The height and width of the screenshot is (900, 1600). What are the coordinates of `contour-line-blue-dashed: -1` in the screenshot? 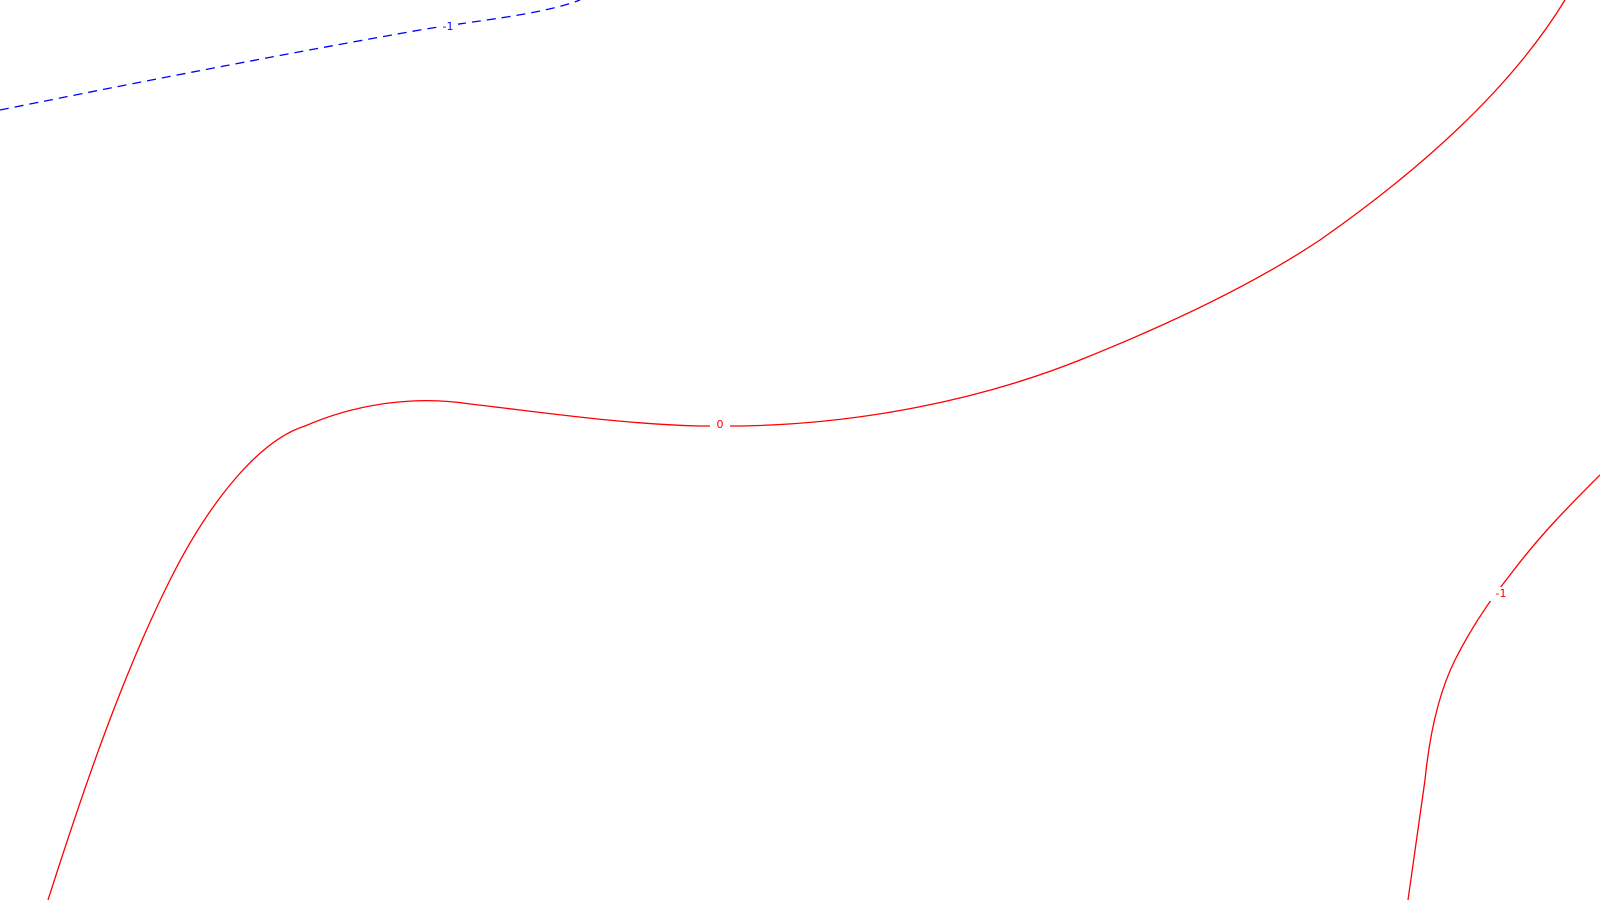 It's located at (290, 55).